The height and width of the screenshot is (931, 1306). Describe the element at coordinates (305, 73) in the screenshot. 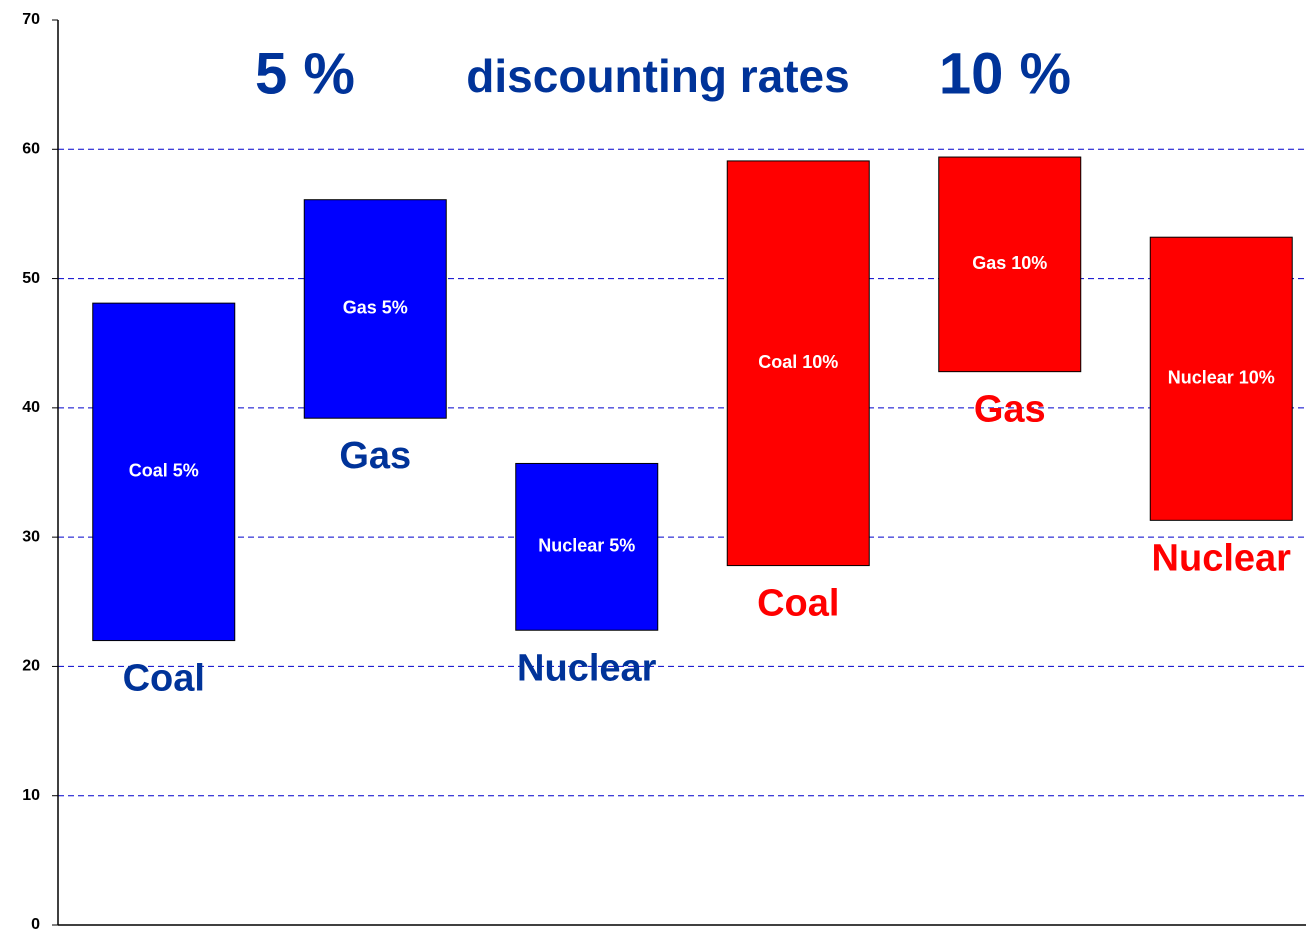

I see `subtitle-left: 5 %` at that location.